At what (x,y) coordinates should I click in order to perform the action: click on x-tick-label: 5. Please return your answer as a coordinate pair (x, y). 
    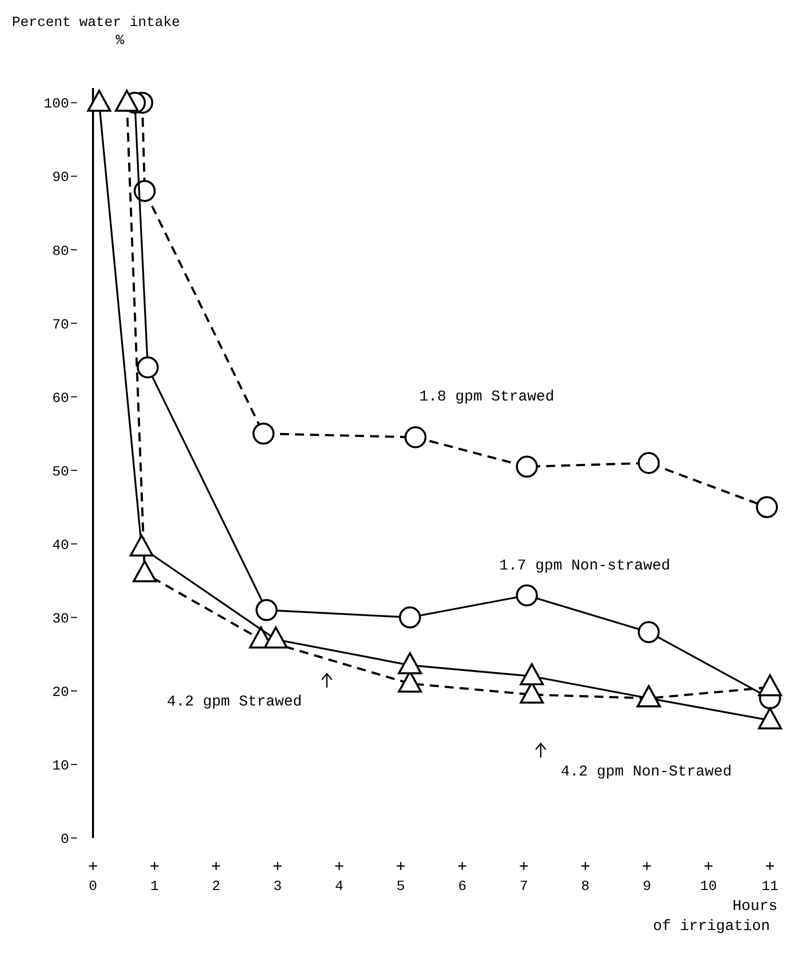
    Looking at the image, I should click on (400, 887).